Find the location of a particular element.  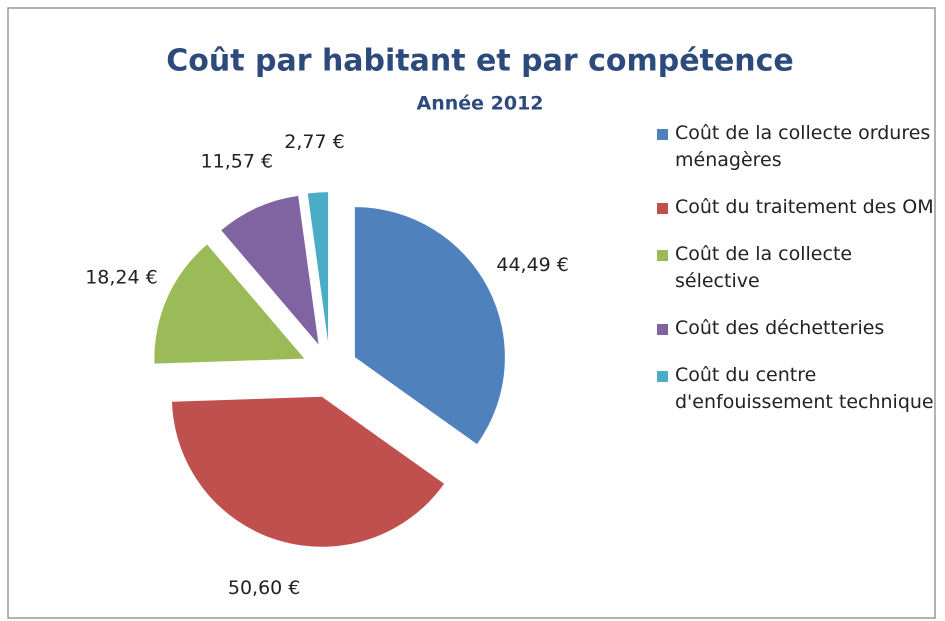

legend-label: Coût du traitement des OM is located at coordinates (804, 207).